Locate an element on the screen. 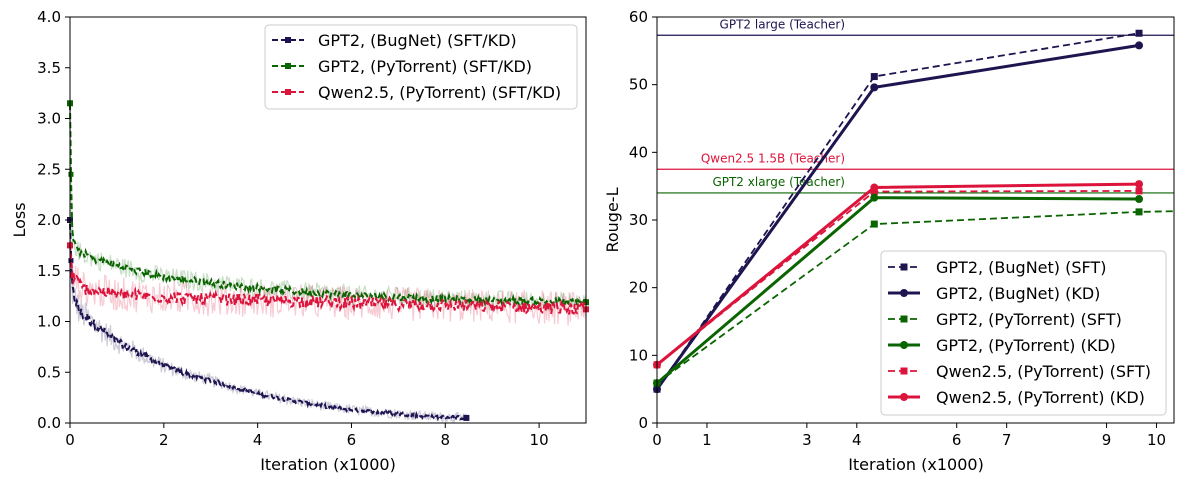 Image resolution: width=1184 pixels, height=484 pixels. rouge-legend-label: Qwen2.5, (PyTorrent) (SFT) is located at coordinates (1043, 371).